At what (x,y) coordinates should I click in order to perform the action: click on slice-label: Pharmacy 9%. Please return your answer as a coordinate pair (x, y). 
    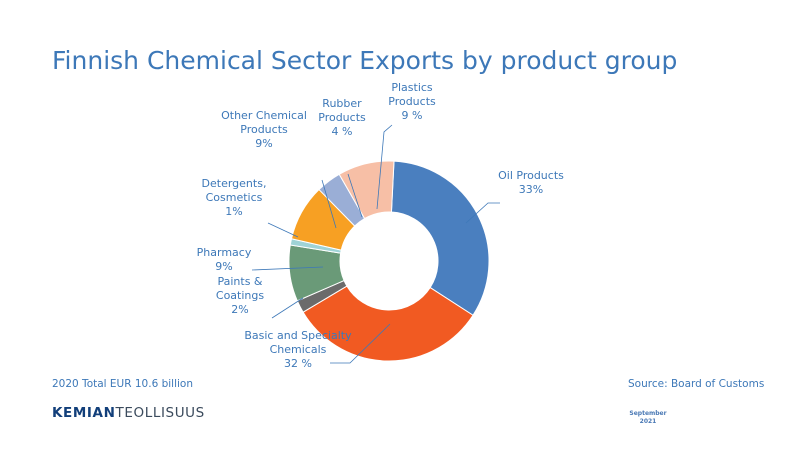
    Looking at the image, I should click on (224, 259).